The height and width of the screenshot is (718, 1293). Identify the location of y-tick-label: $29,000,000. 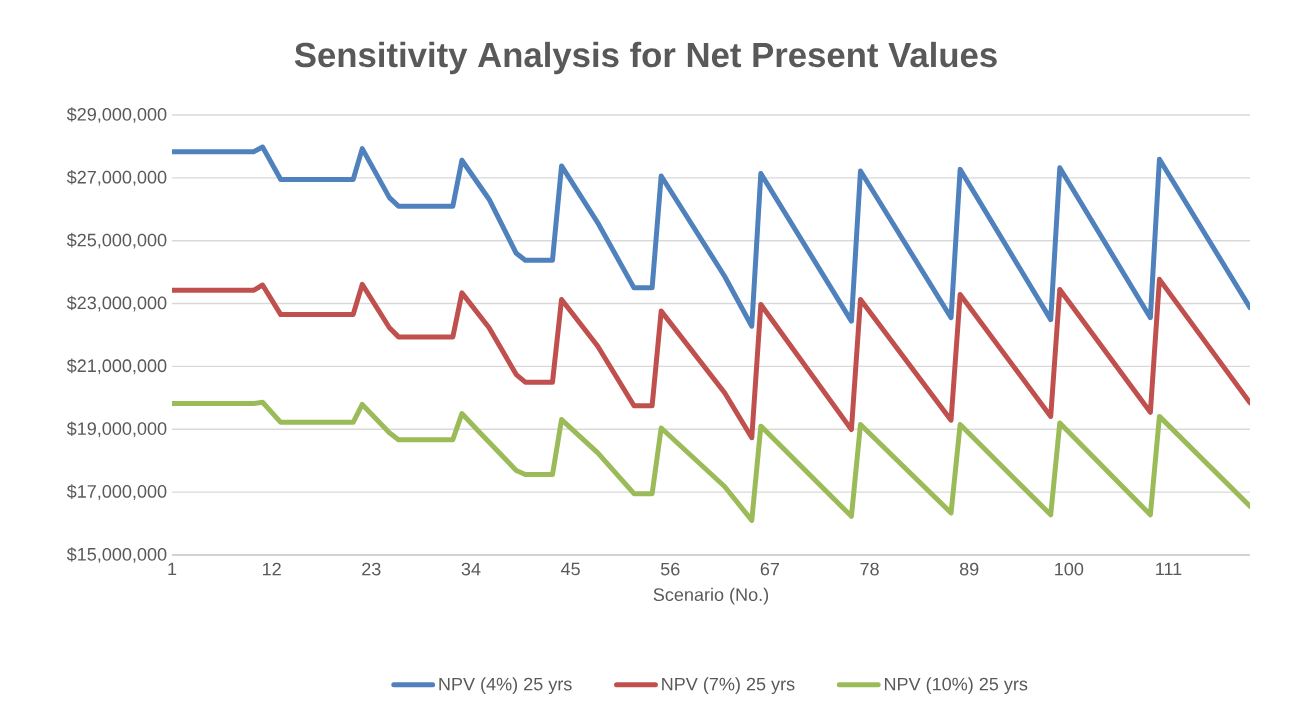
(116, 115).